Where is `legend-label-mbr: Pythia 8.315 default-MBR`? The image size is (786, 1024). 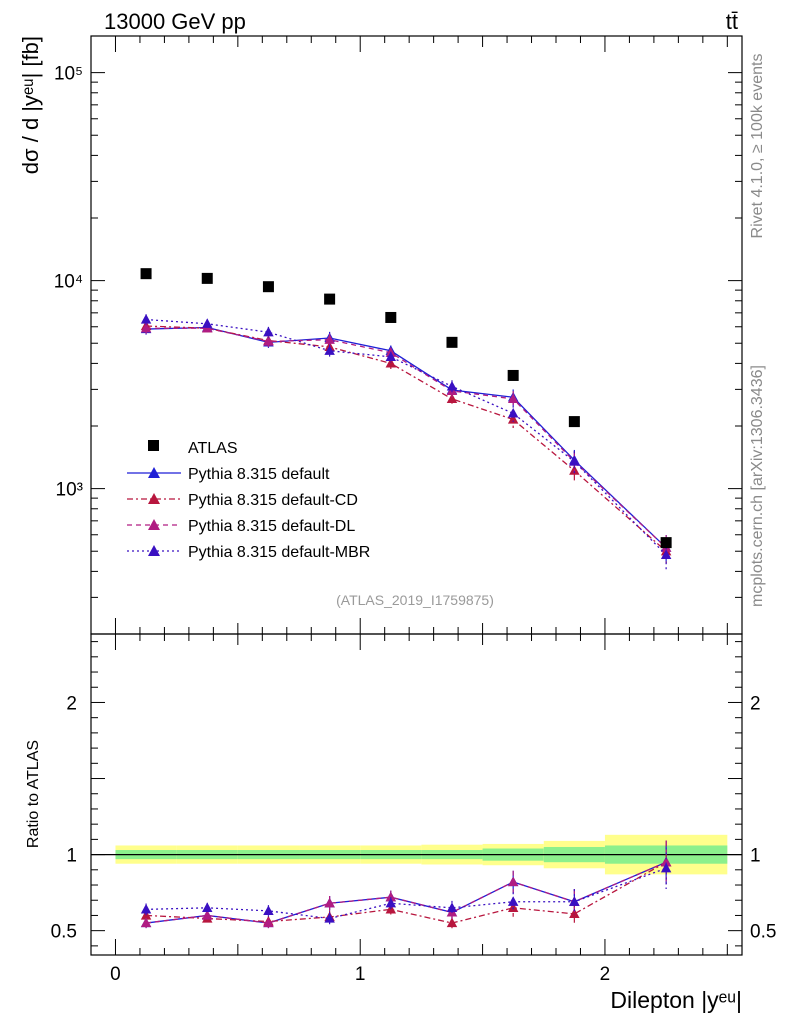 legend-label-mbr: Pythia 8.315 default-MBR is located at coordinates (279, 552).